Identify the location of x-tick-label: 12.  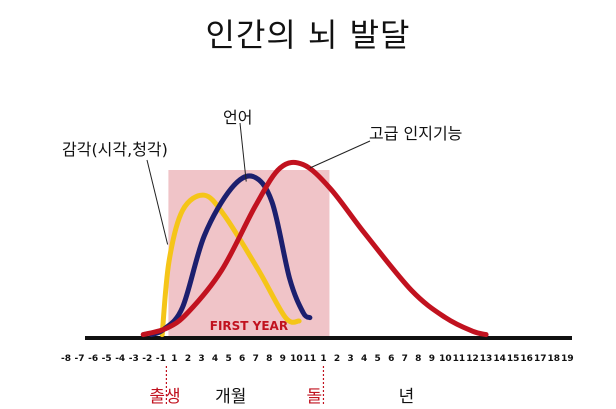
(472, 359).